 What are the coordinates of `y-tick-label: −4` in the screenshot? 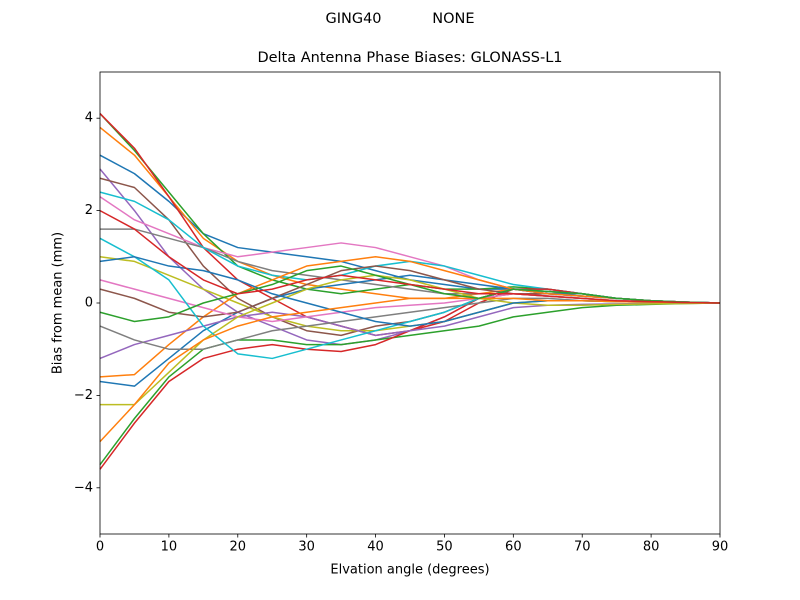 It's located at (83, 487).